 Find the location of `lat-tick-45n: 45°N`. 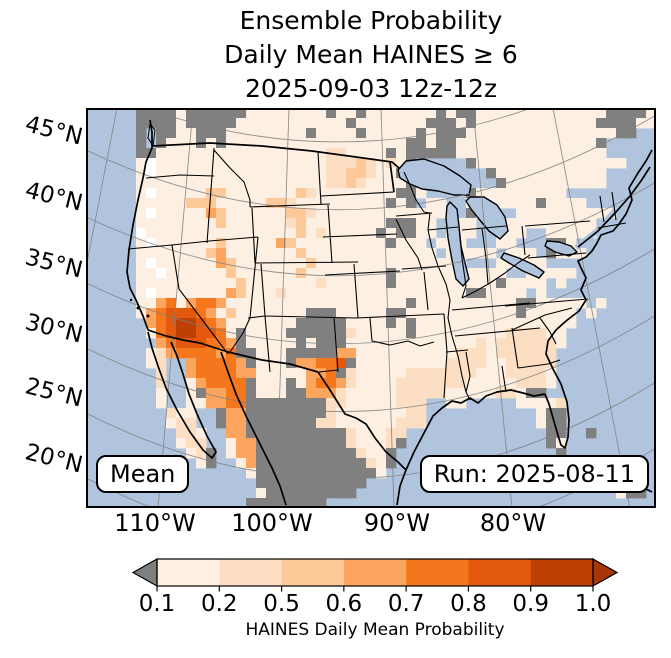

lat-tick-45n: 45°N is located at coordinates (54, 131).